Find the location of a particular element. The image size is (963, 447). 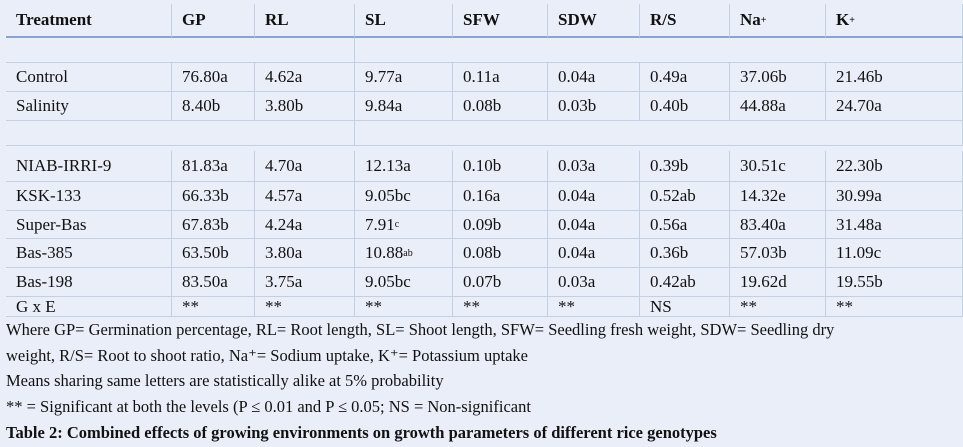

table-cell: 21.46b is located at coordinates (894, 77).